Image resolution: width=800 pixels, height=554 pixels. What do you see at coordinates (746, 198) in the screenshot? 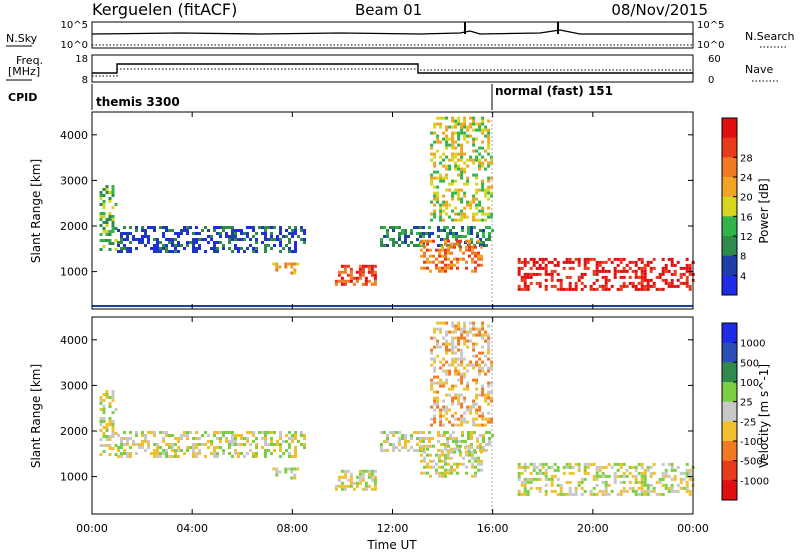
I see `colorbar-tick-label: 20` at bounding box center [746, 198].